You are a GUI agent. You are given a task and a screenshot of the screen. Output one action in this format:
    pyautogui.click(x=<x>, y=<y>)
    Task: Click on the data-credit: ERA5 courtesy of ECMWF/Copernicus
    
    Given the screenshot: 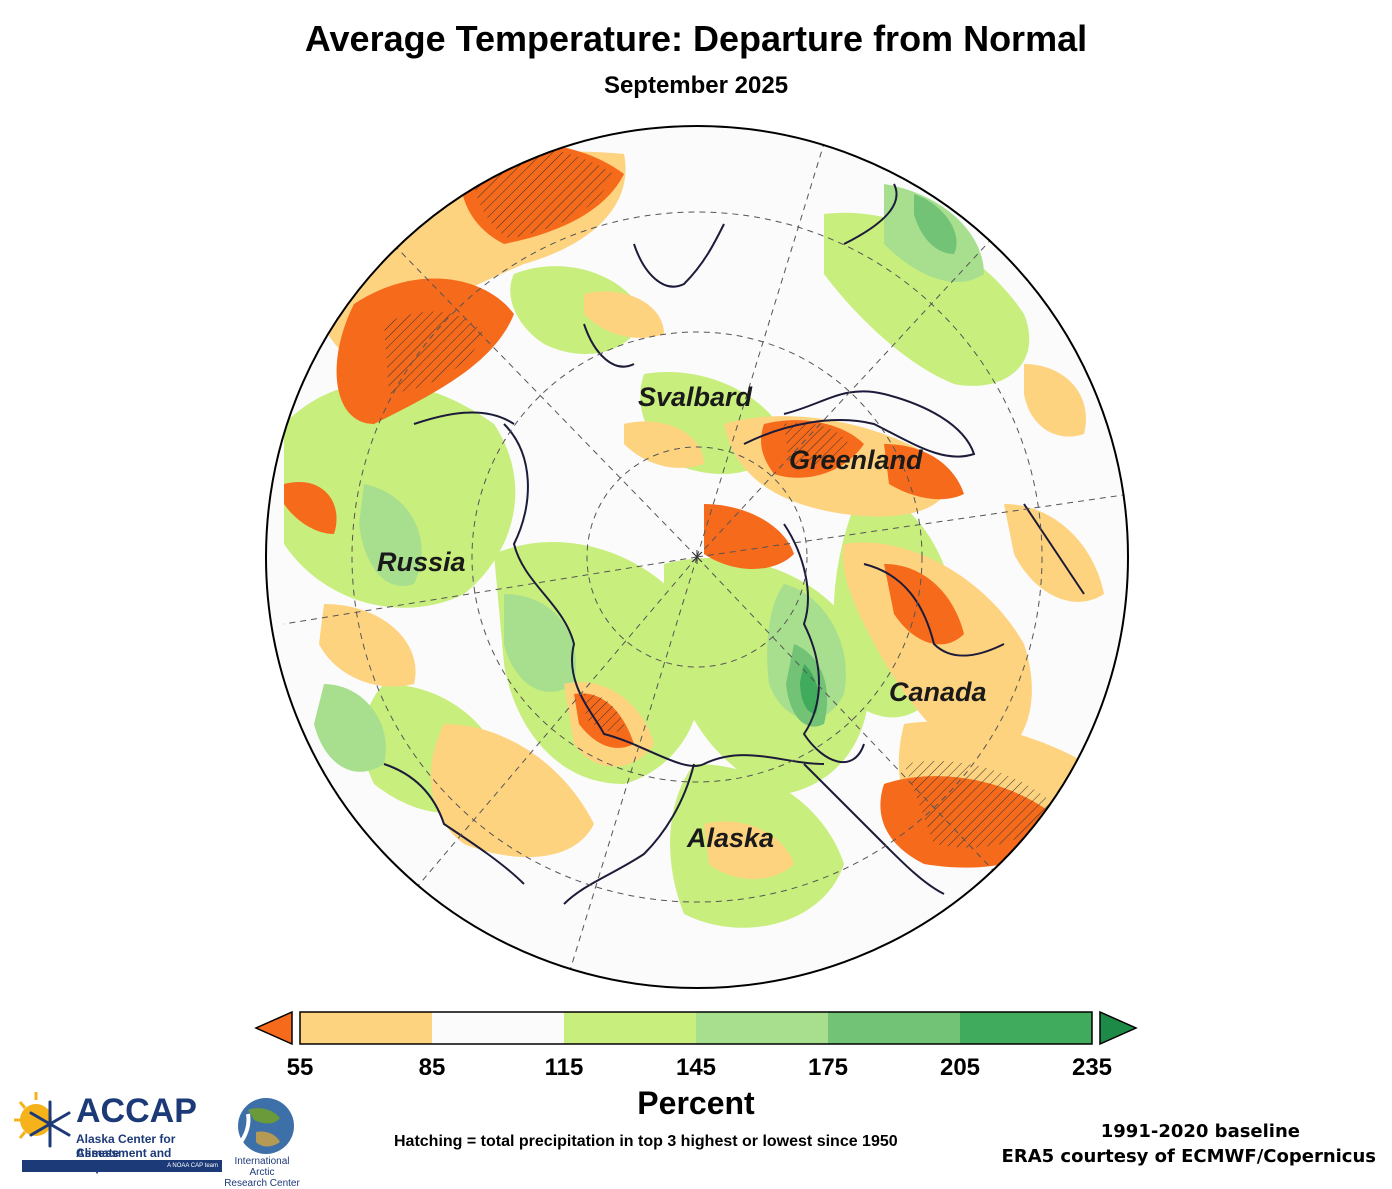 What is the action you would take?
    pyautogui.click(x=1188, y=1156)
    